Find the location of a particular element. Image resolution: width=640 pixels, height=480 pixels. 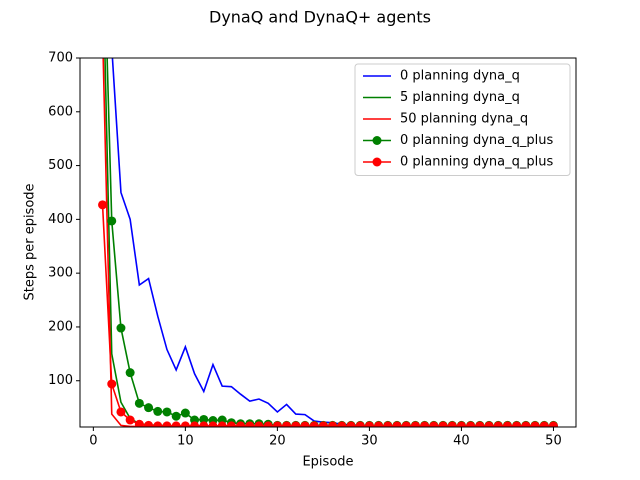

legend-box is located at coordinates (462, 119).